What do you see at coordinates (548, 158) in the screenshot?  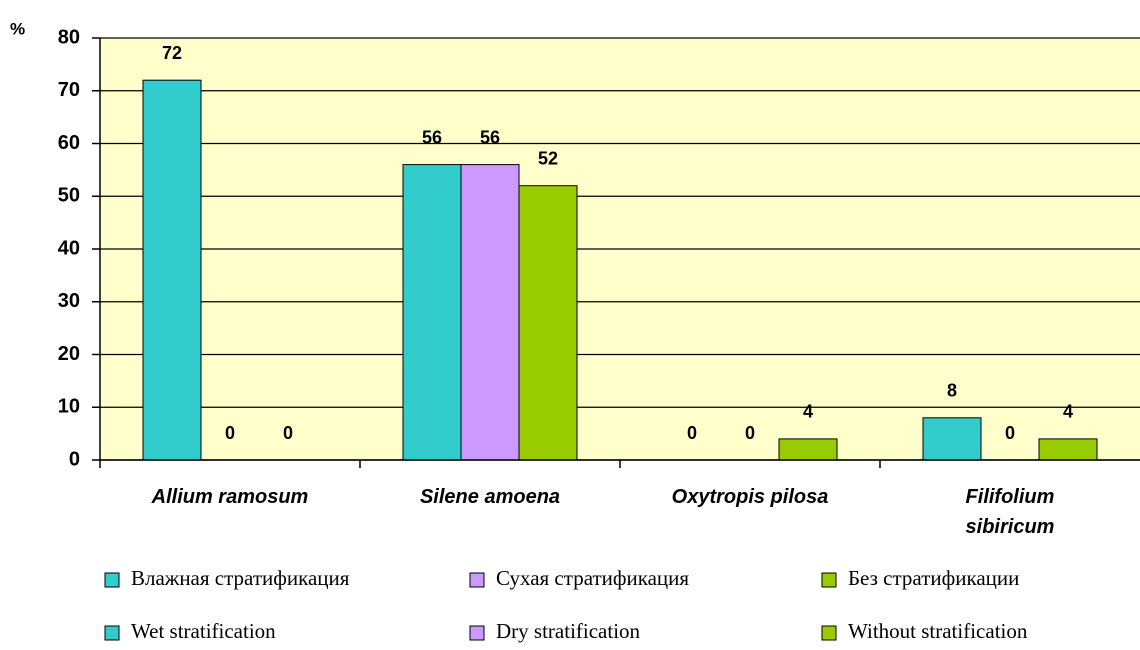 I see `value-label: 52` at bounding box center [548, 158].